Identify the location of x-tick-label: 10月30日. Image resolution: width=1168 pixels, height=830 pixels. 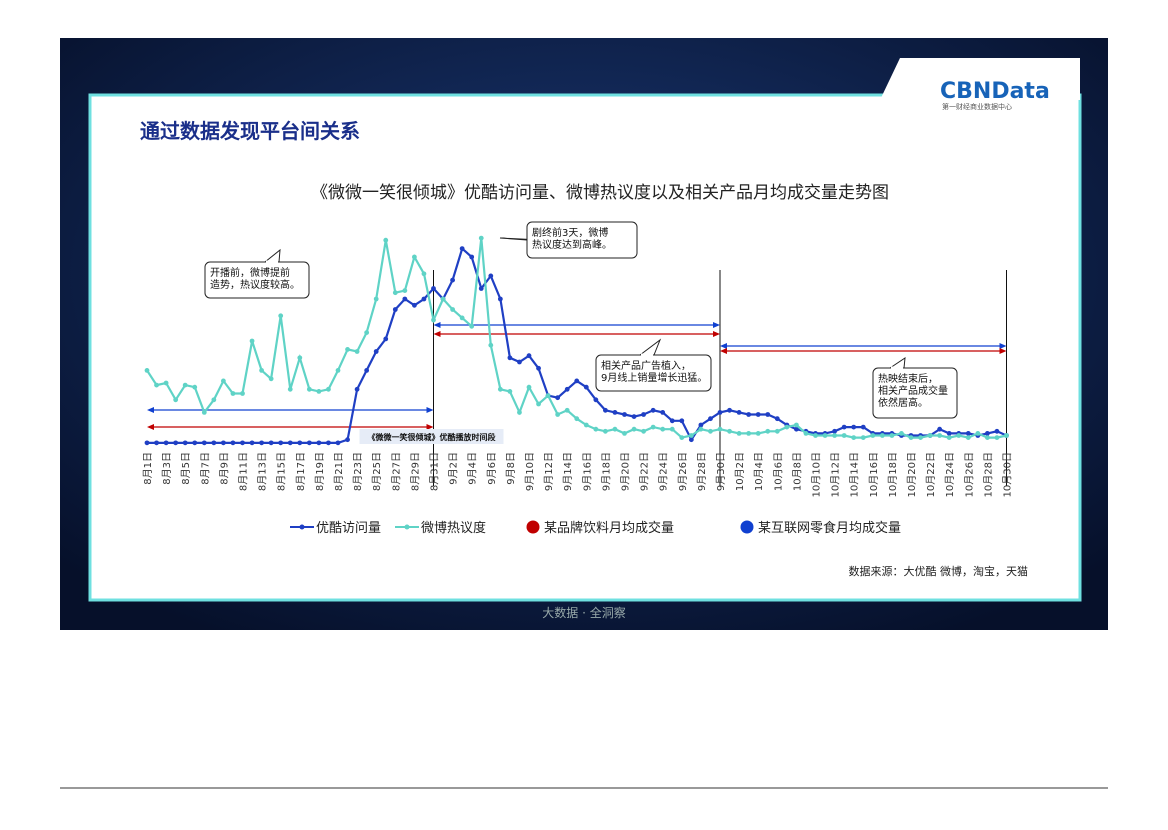
(1008, 474).